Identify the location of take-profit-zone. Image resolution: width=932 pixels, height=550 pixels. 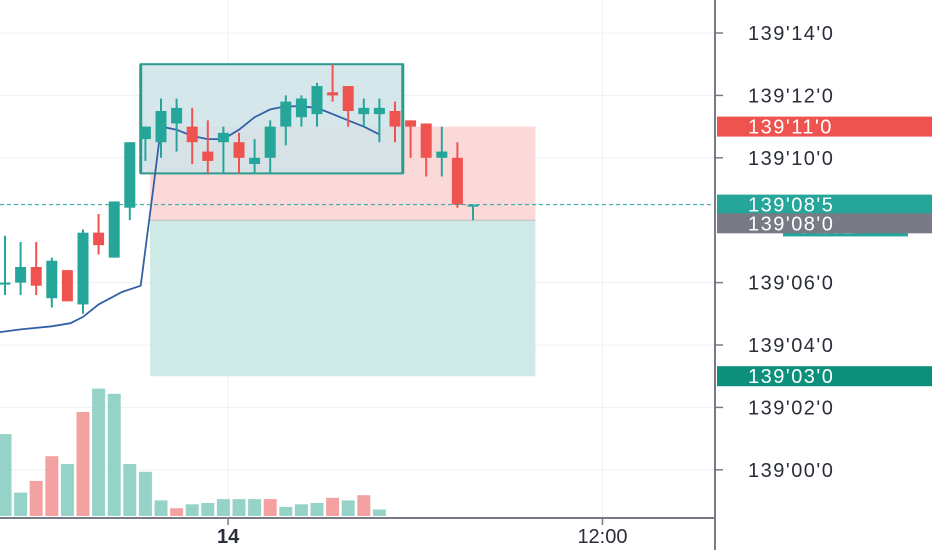
(343, 298).